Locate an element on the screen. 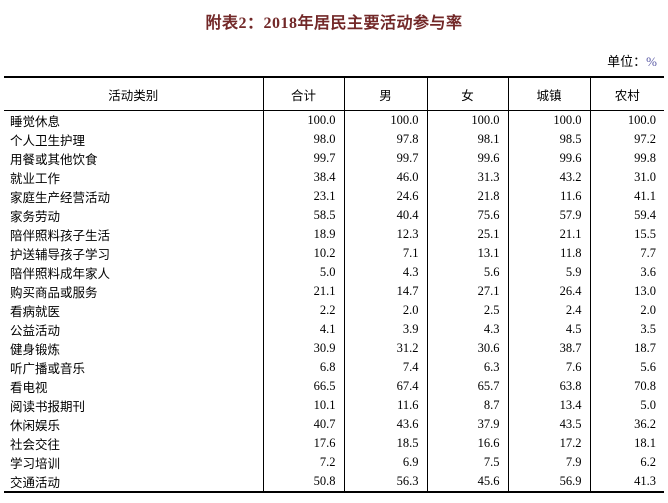  value-cell: 98.5 is located at coordinates (548, 139).